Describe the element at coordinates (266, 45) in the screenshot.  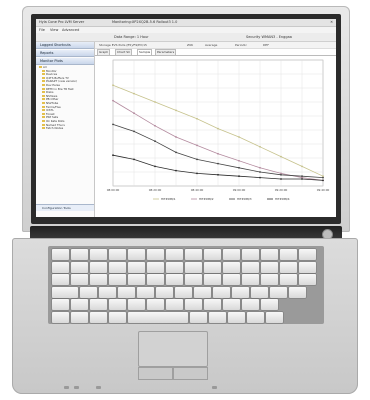
I see `option-def: DEF` at that location.